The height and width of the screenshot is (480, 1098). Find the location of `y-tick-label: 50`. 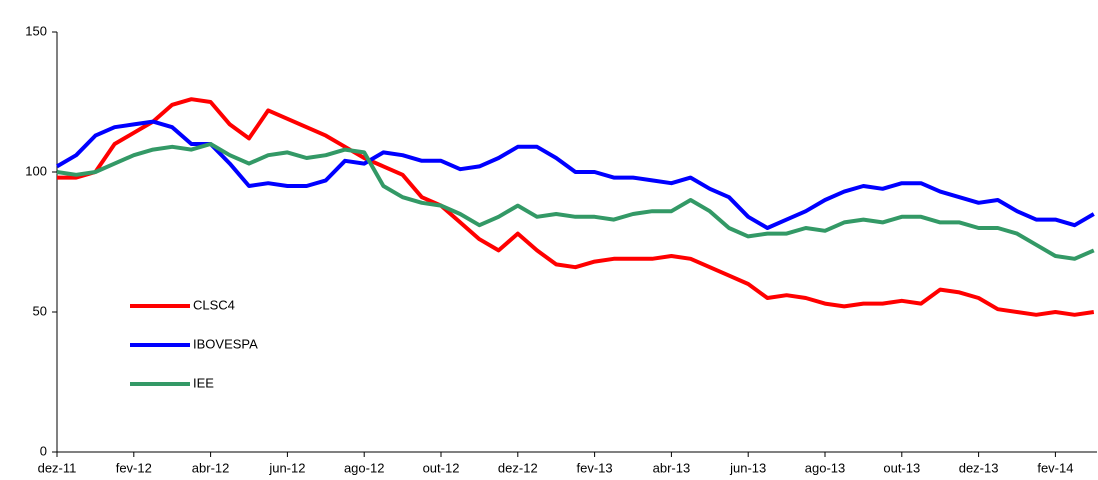

y-tick-label: 50 is located at coordinates (40, 310).